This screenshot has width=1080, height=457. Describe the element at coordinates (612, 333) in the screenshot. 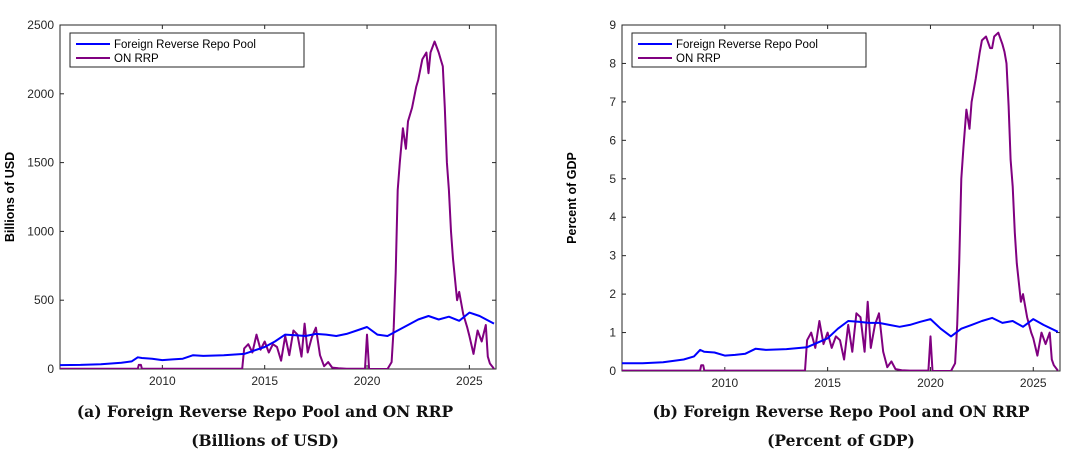

I see `y-tick-label: 1` at that location.